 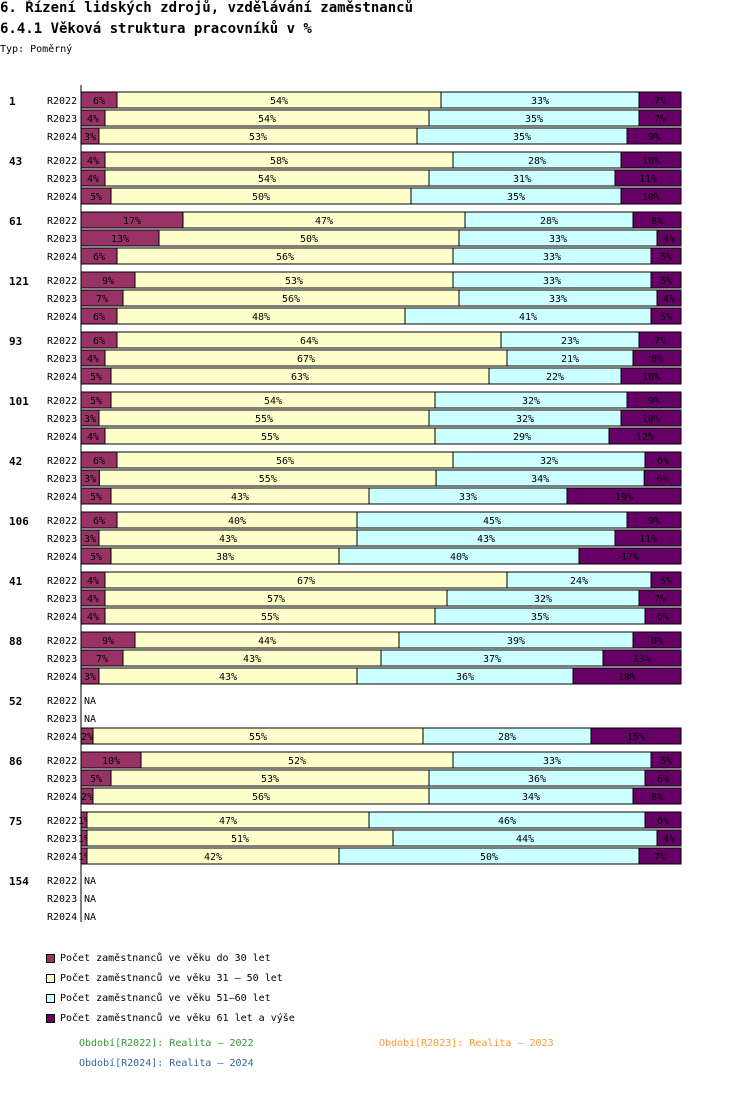 What do you see at coordinates (261, 317) in the screenshot?
I see `bar-value-label: 48%` at bounding box center [261, 317].